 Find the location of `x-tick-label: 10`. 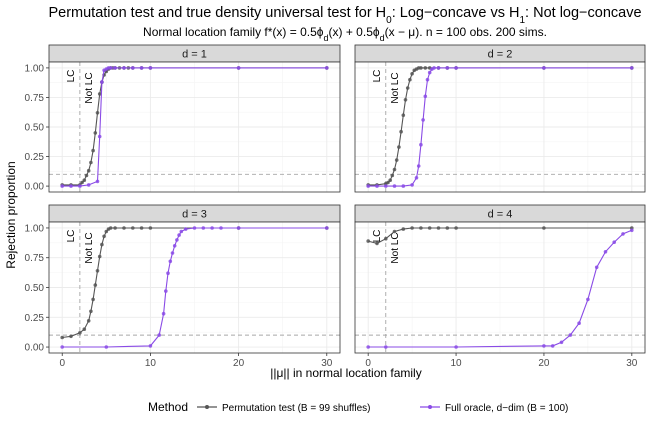

x-tick-label: 10 is located at coordinates (456, 363).